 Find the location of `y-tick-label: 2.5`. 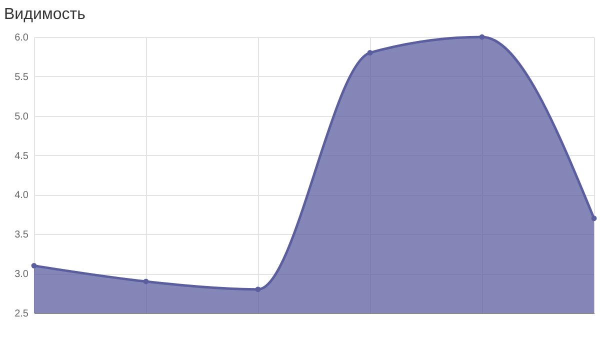

y-tick-label: 2.5 is located at coordinates (21, 314).